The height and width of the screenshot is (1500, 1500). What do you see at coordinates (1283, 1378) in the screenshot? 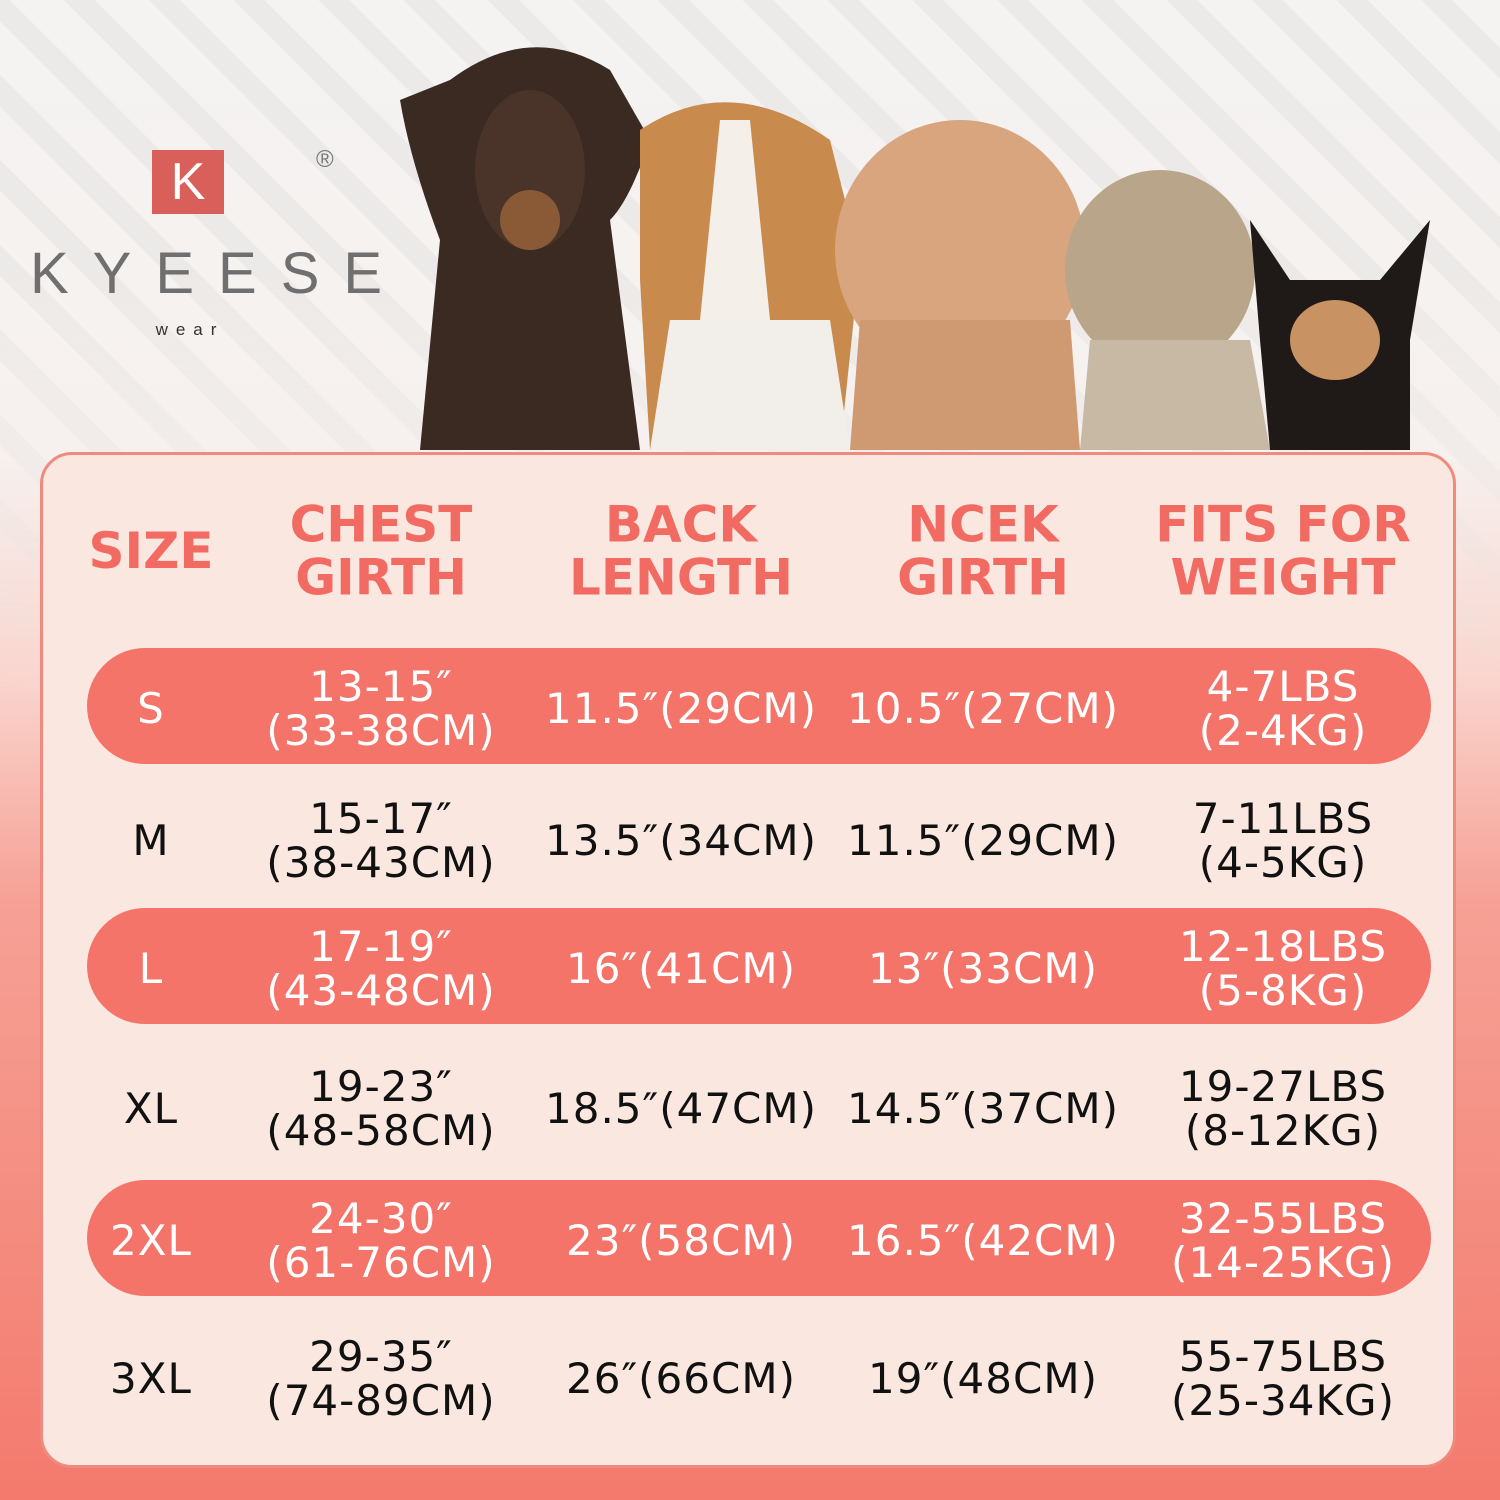
I see `cell-weight: 55-75LBS (25-34KG)` at bounding box center [1283, 1378].